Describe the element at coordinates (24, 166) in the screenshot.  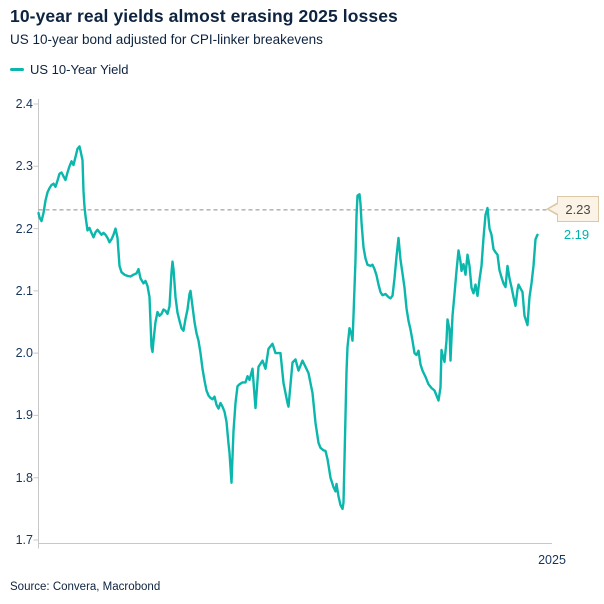
I see `y-axis-label: 2.3` at that location.